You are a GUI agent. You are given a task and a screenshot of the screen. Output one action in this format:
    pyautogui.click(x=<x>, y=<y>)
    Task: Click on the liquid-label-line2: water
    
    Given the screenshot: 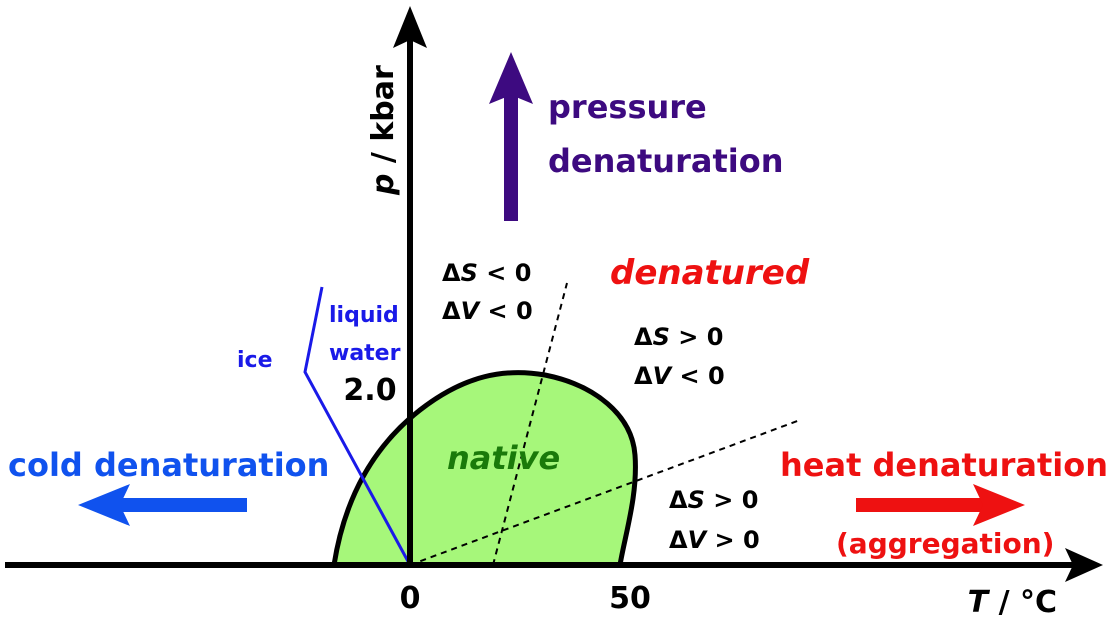 What is the action you would take?
    pyautogui.click(x=365, y=353)
    